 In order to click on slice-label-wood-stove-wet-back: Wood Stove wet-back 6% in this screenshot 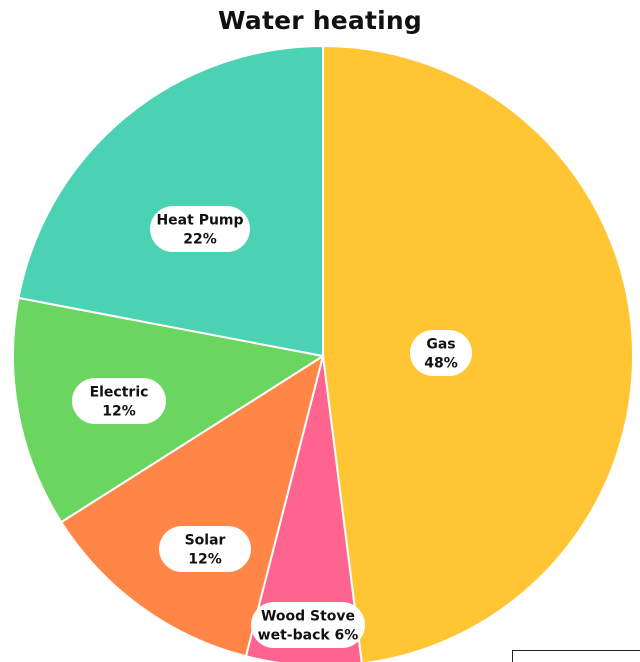, I will do `click(308, 625)`.